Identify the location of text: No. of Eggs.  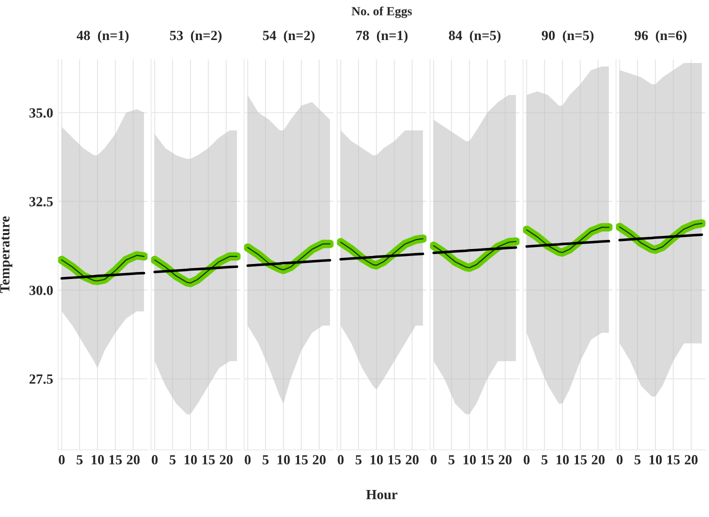
(382, 12).